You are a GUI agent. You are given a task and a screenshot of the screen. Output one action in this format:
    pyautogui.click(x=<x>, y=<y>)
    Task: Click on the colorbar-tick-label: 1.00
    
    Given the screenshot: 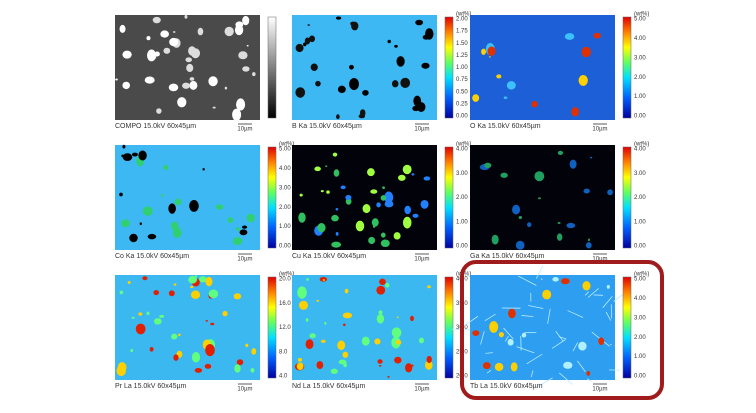 What is the action you would take?
    pyautogui.click(x=640, y=357)
    